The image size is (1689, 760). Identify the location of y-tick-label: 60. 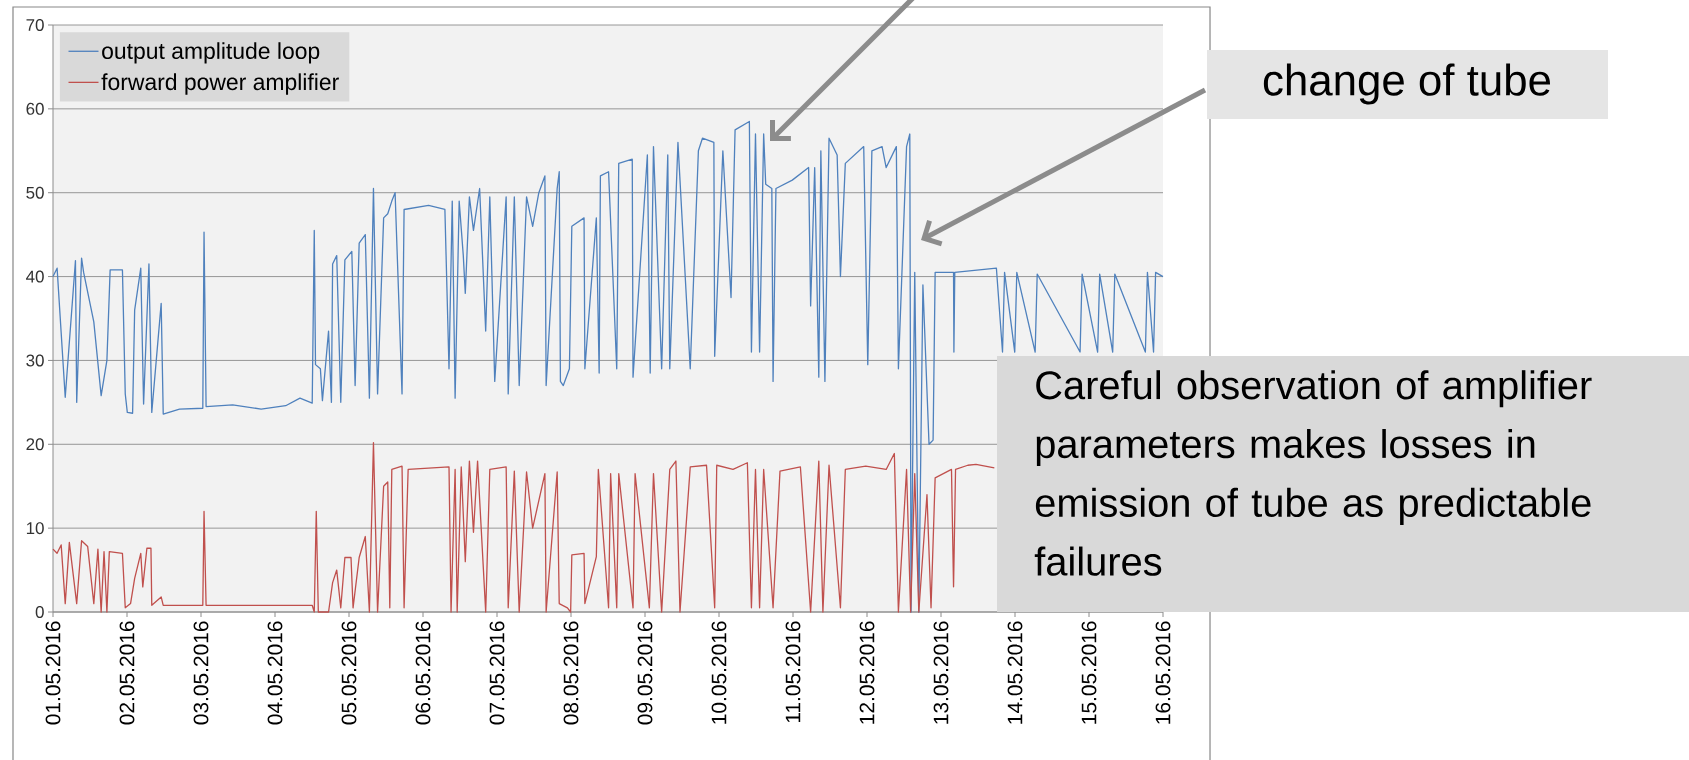
(35, 108).